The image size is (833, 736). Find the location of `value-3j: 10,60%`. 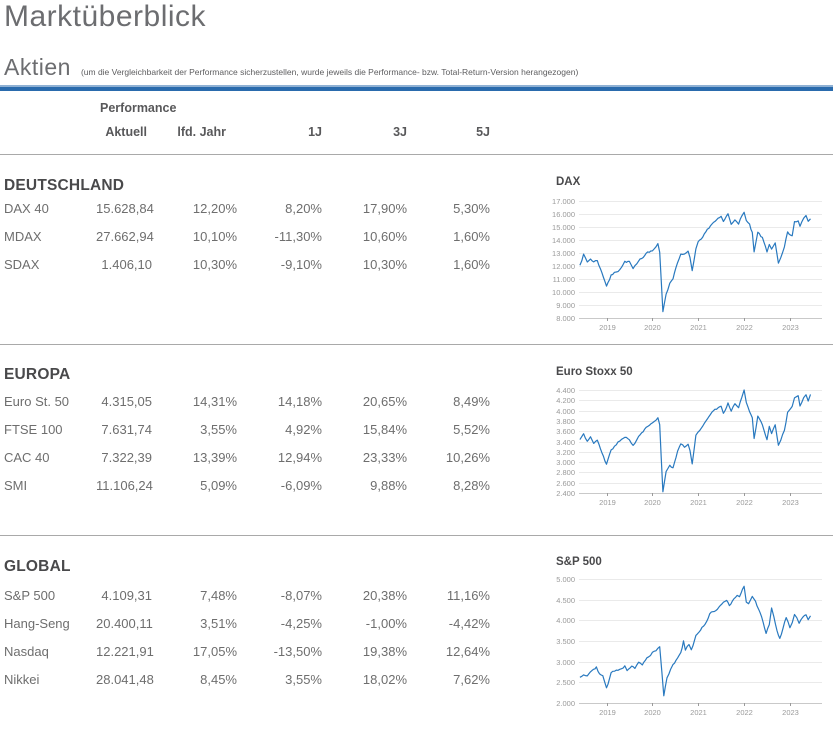

value-3j: 10,60% is located at coordinates (384, 236).